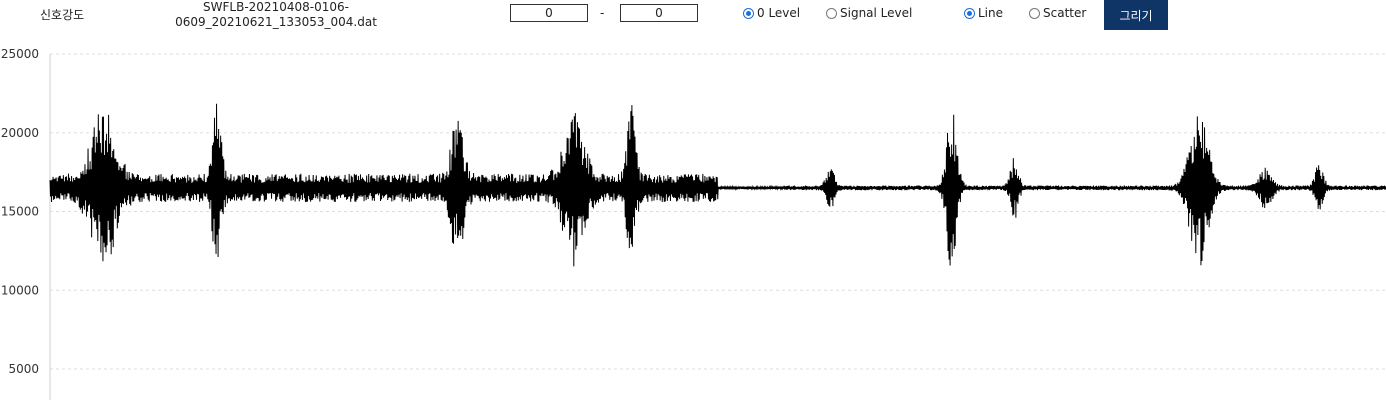 This screenshot has height=400, width=1386. I want to click on y-tick-label: 10000, so click(20, 290).